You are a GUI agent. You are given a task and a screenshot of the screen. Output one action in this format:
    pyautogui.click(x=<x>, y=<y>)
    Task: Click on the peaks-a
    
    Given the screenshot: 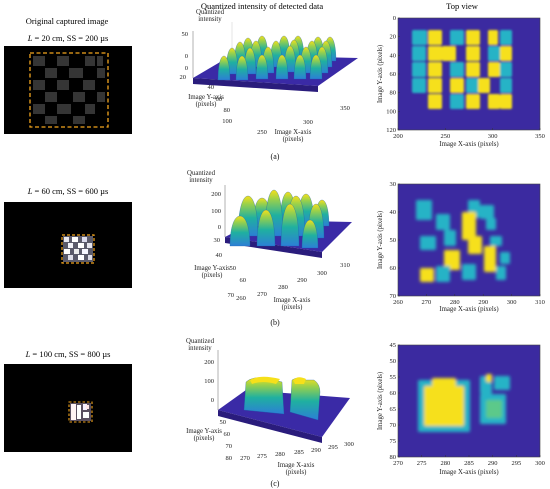 What is the action you would take?
    pyautogui.click(x=277, y=58)
    